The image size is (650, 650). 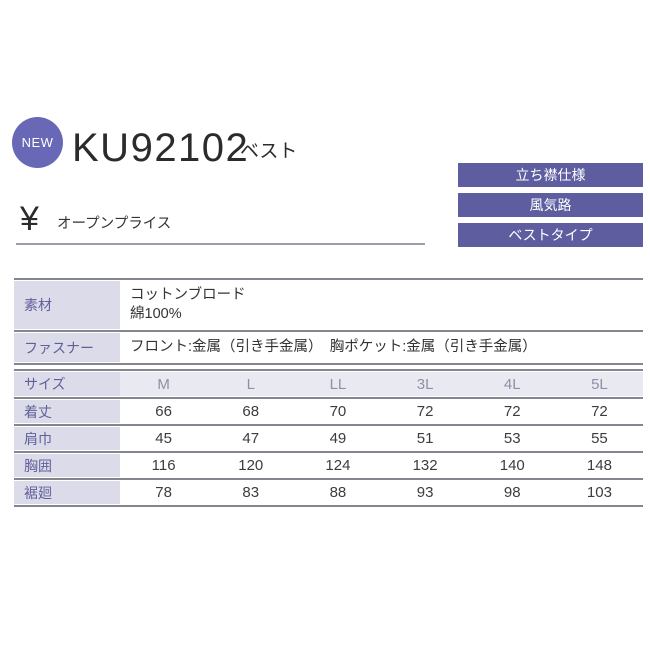 What do you see at coordinates (425, 465) in the screenshot?
I see `cell-value: 132` at bounding box center [425, 465].